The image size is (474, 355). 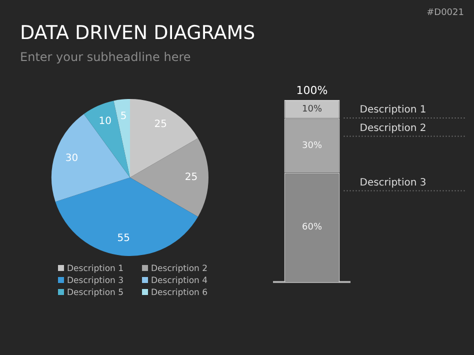 I want to click on legend-label: Description 6, so click(x=179, y=293).